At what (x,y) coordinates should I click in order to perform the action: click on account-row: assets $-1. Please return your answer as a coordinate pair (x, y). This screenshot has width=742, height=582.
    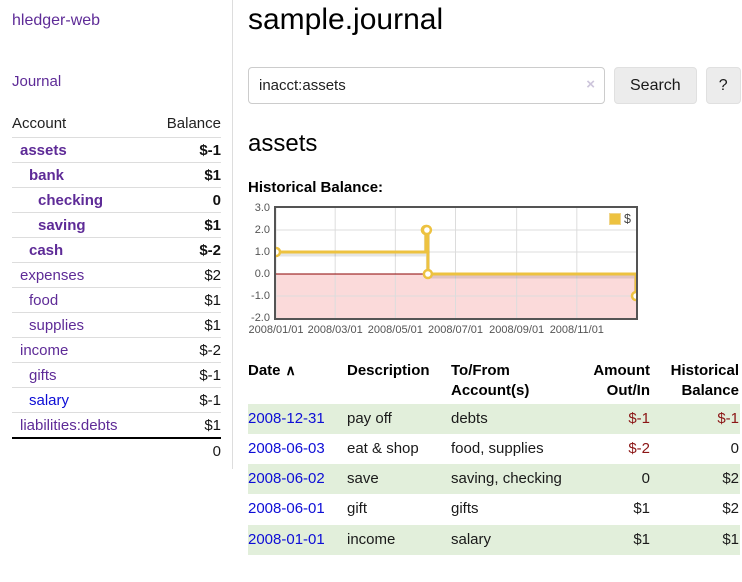
    Looking at the image, I should click on (116, 150).